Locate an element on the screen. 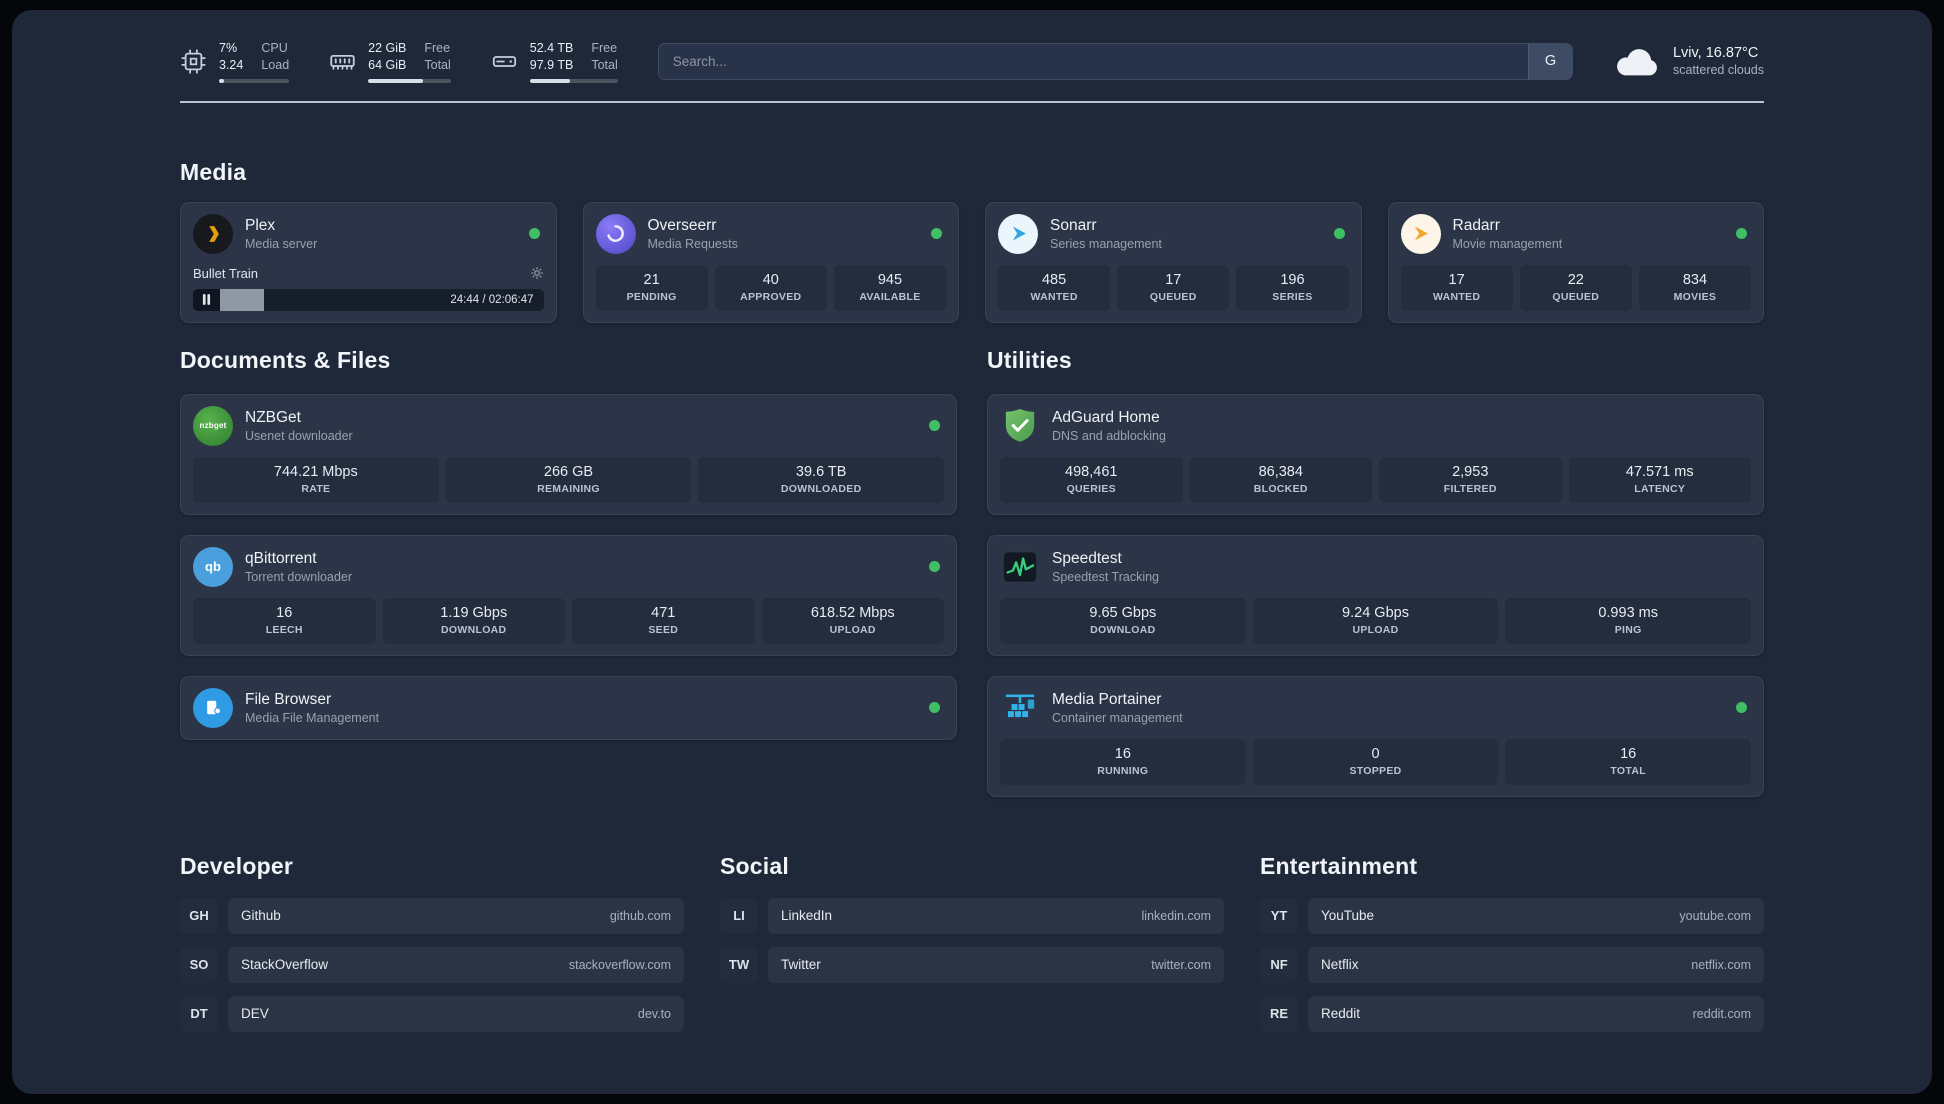 The width and height of the screenshot is (1944, 1104). overseerr-icon is located at coordinates (615, 233).